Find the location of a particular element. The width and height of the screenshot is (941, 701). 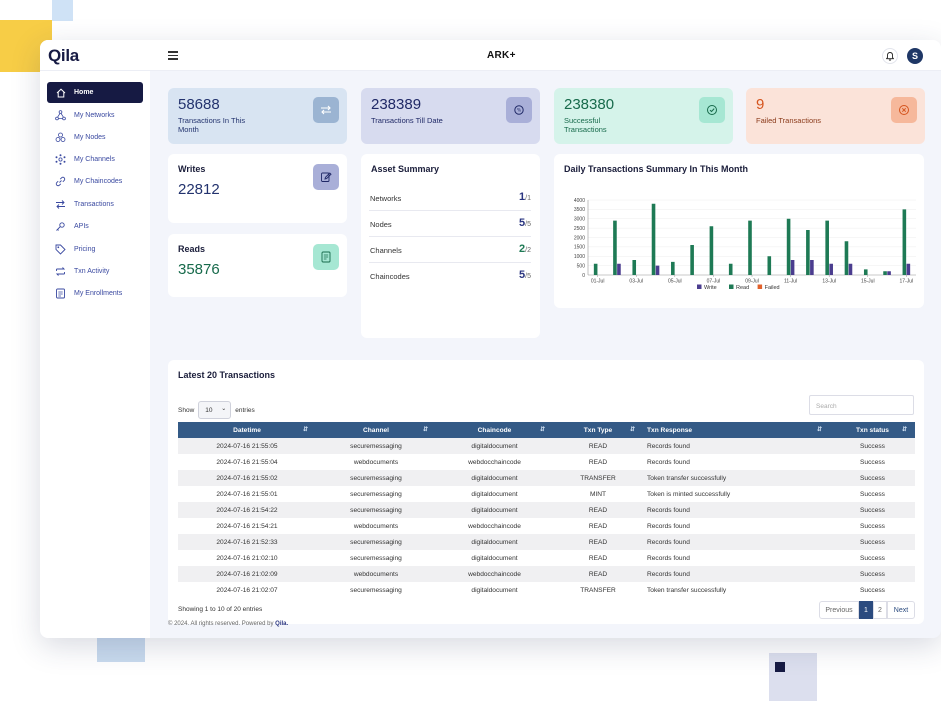

column-header: Channel ⇵ is located at coordinates (376, 430).